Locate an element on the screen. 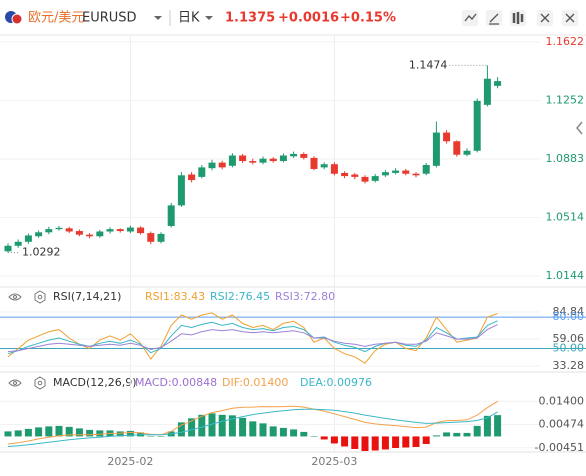  y-tick-label: 1.0144 is located at coordinates (565, 275).